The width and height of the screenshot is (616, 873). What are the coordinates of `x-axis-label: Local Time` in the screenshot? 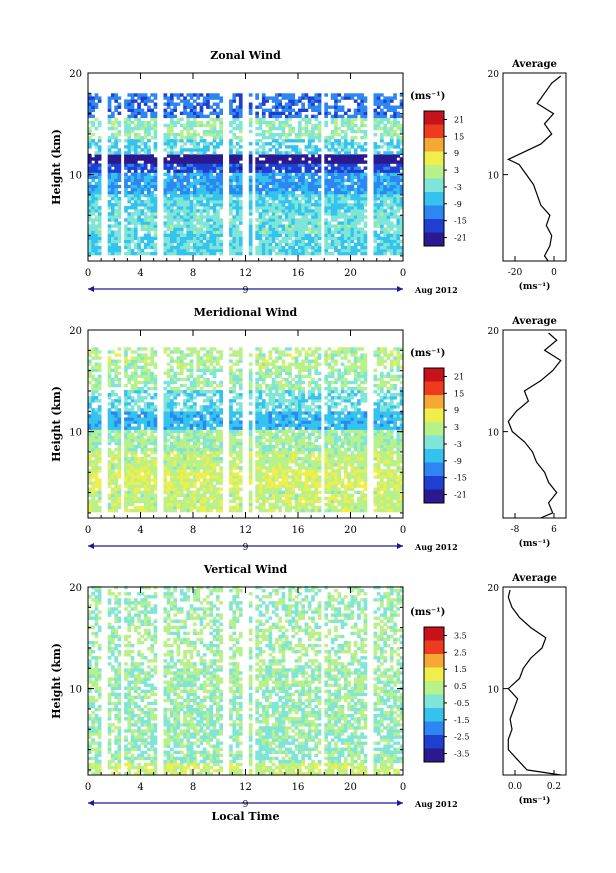 It's located at (246, 816).